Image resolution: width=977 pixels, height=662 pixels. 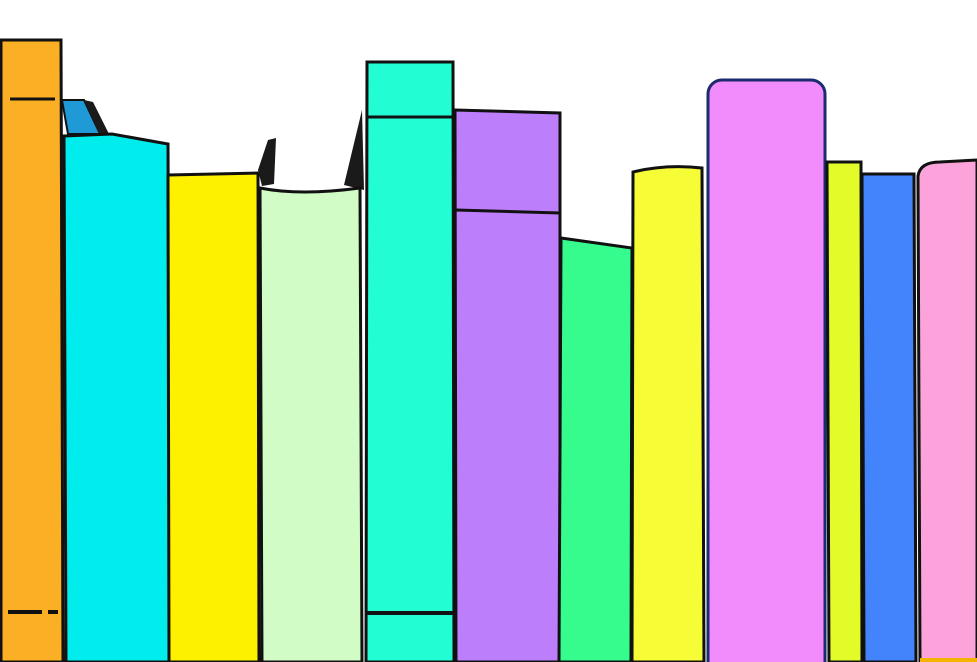 I want to click on book-green-body, so click(x=595, y=449).